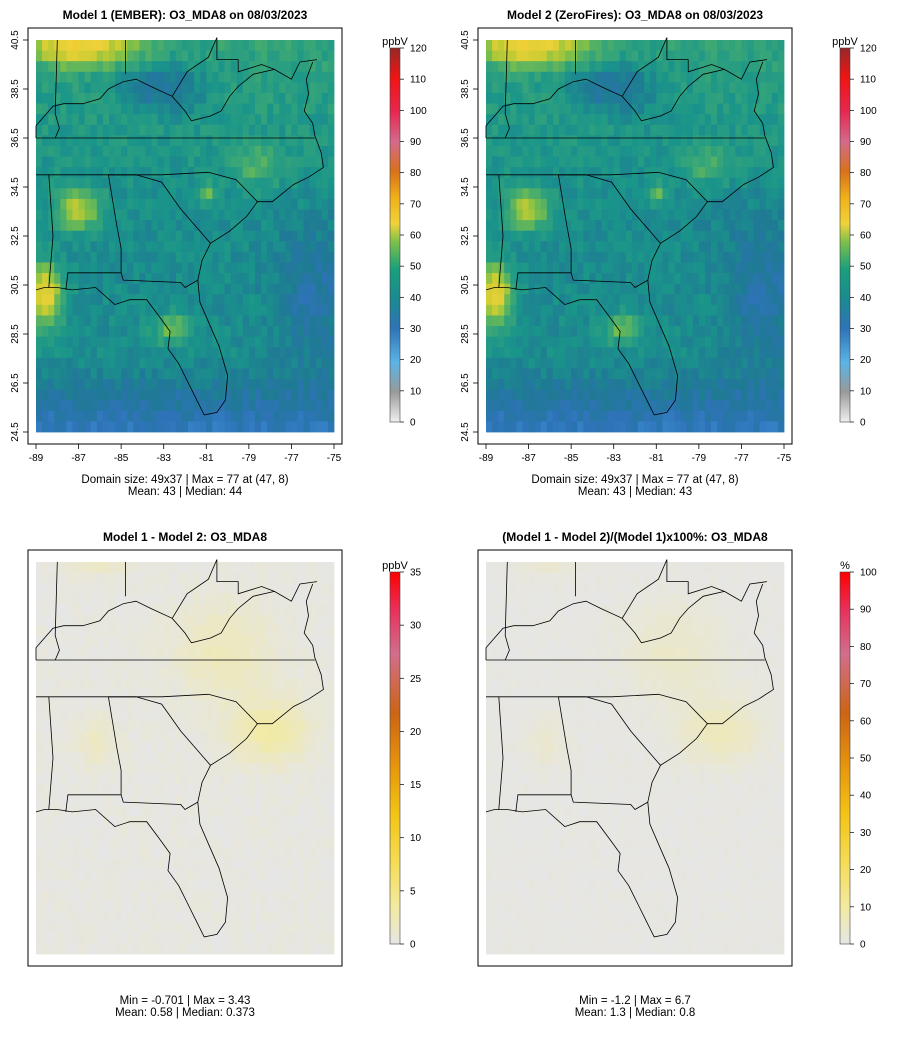 The height and width of the screenshot is (1045, 900). I want to click on colorbar-tick-label: 30, so click(416, 329).